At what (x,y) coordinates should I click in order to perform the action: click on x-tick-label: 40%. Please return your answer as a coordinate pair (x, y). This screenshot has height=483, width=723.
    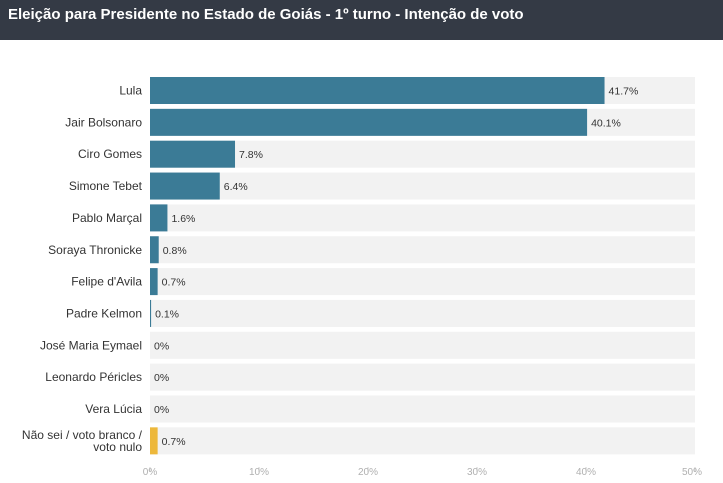
    Looking at the image, I should click on (586, 472).